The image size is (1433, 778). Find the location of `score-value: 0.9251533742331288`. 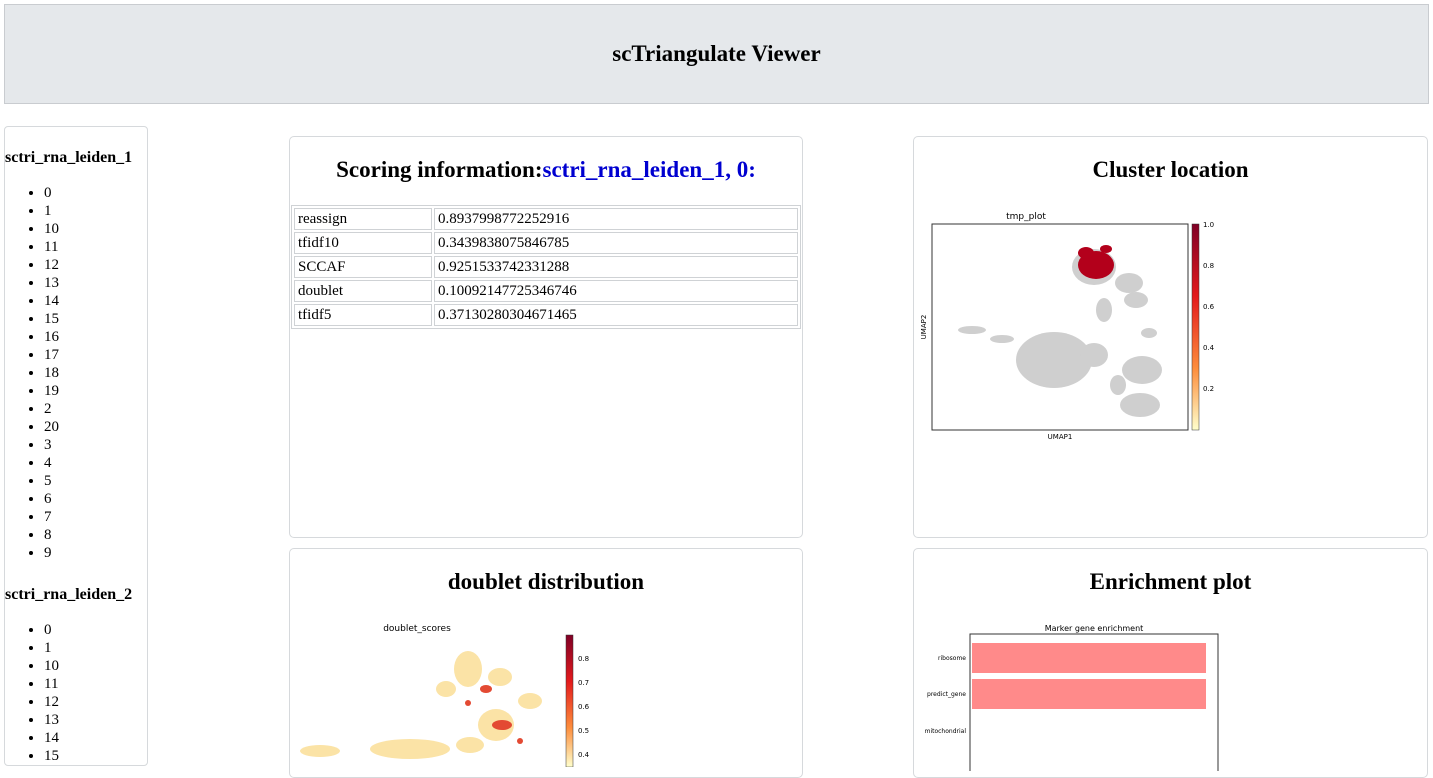

score-value: 0.9251533742331288 is located at coordinates (616, 267).